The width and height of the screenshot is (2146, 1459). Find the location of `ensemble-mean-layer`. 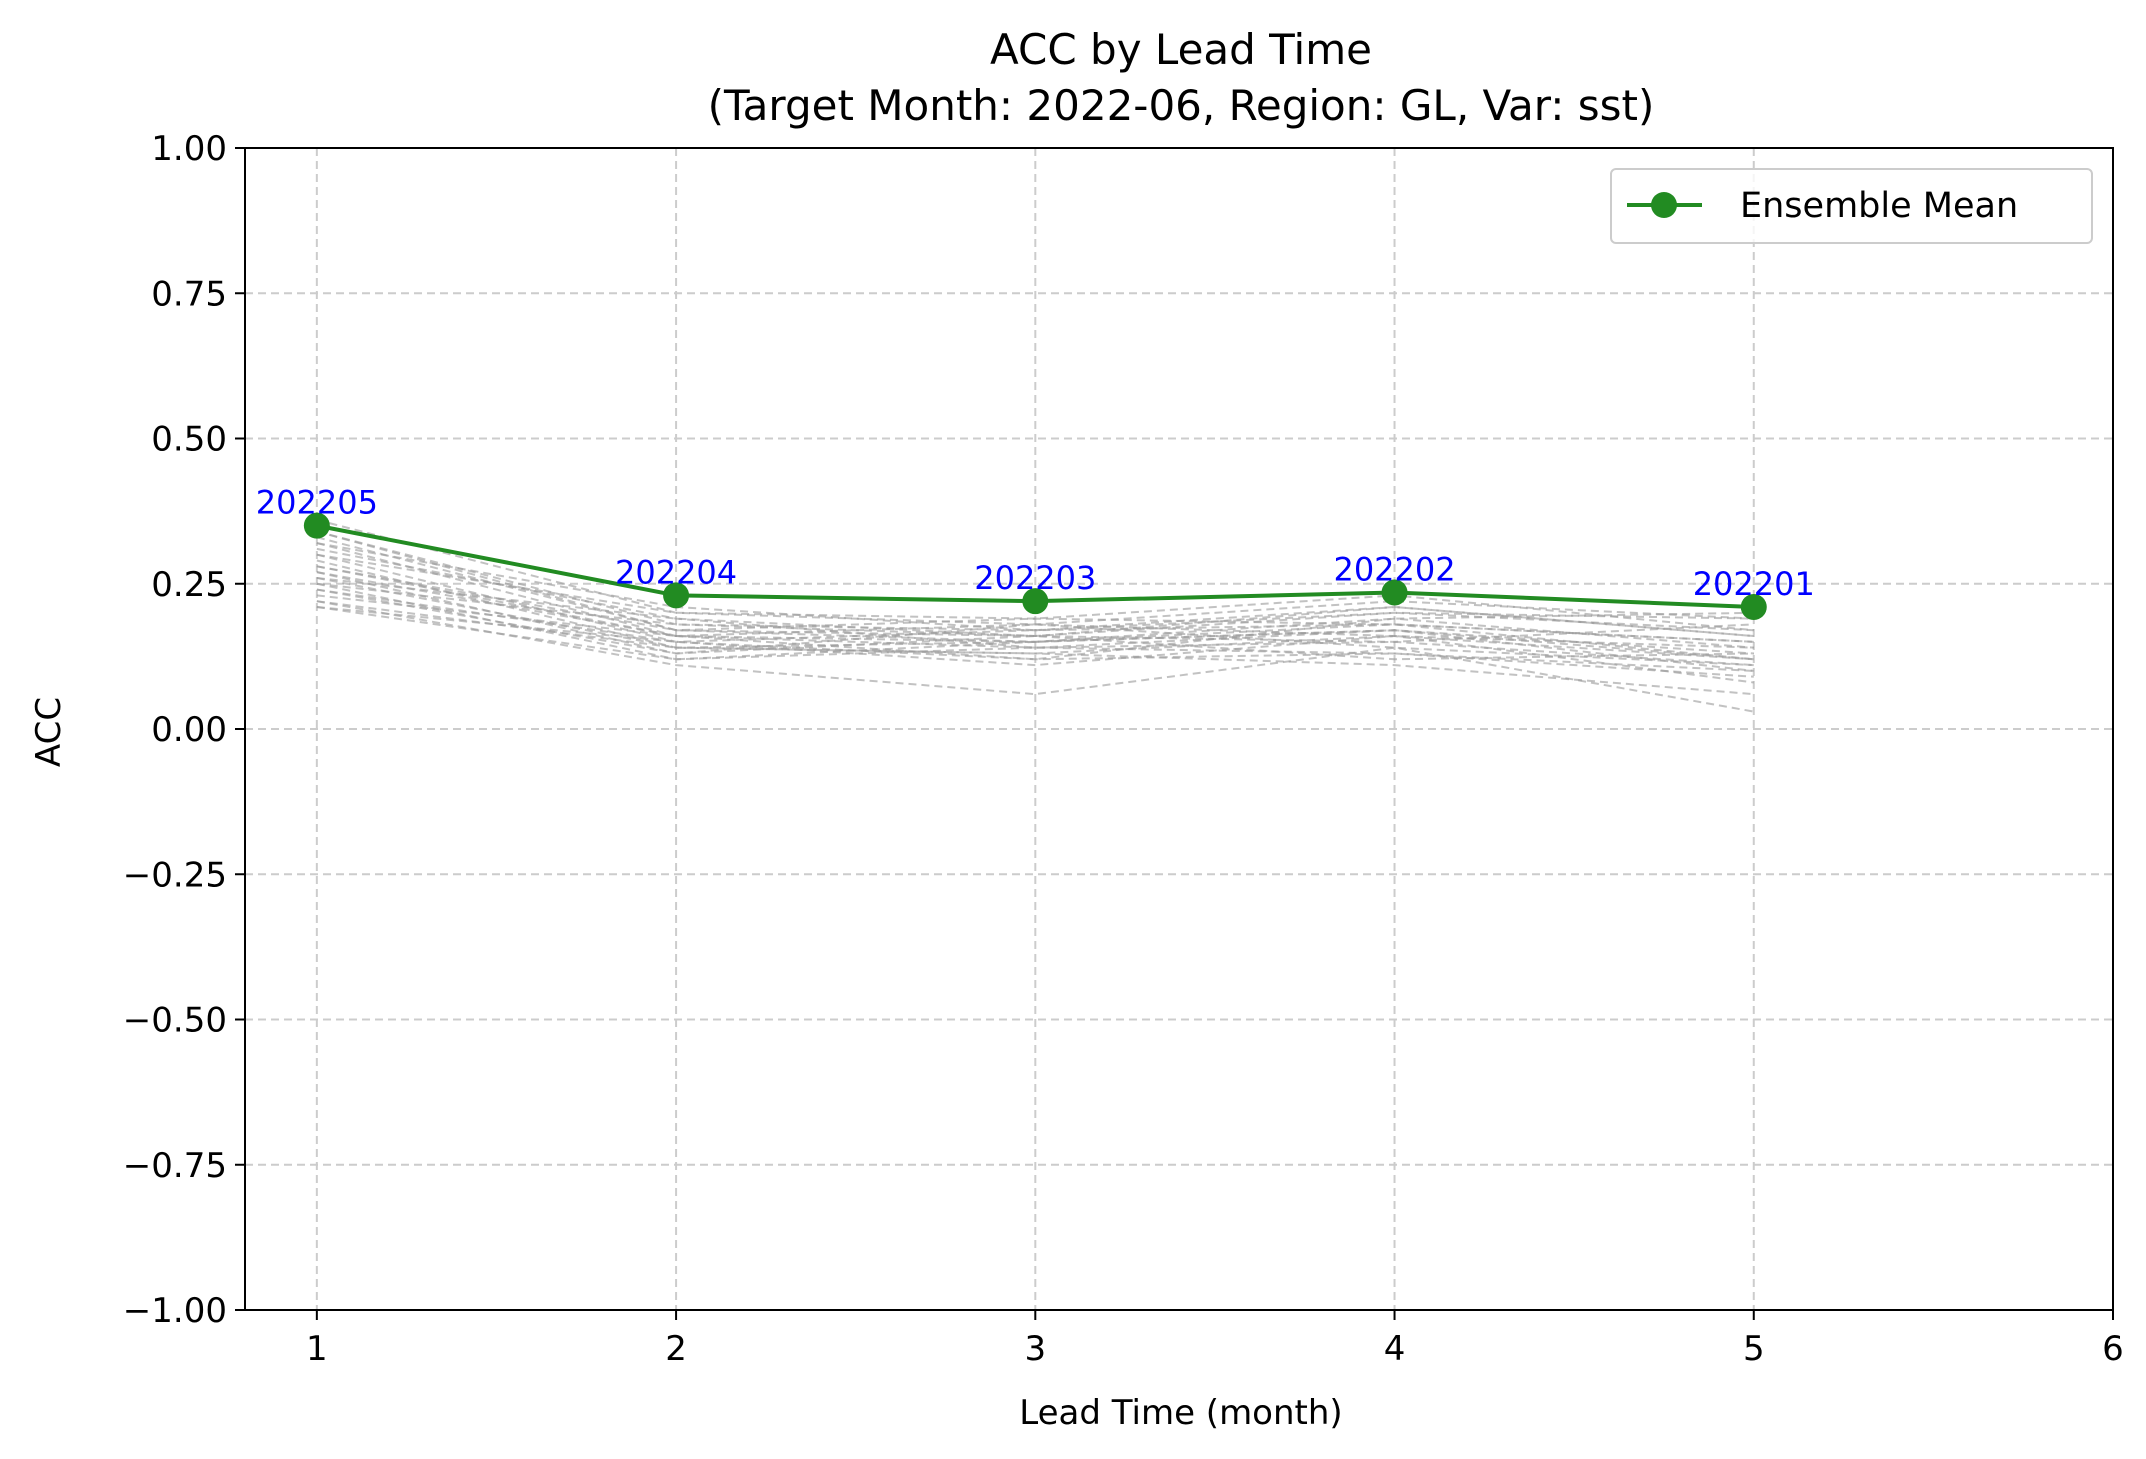

ensemble-mean-layer is located at coordinates (1035, 566).